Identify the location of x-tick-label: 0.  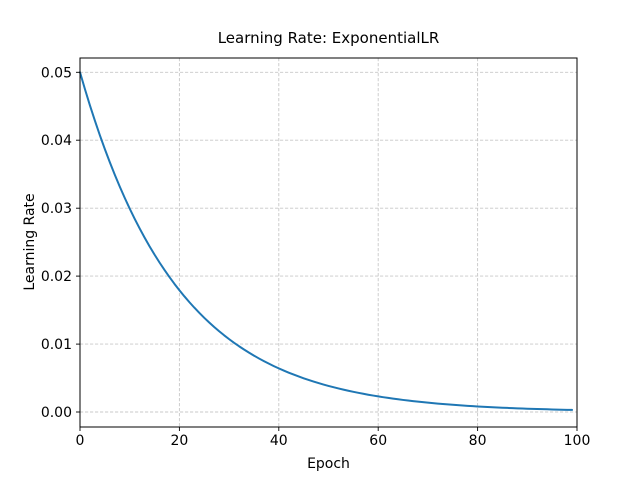
(80, 441).